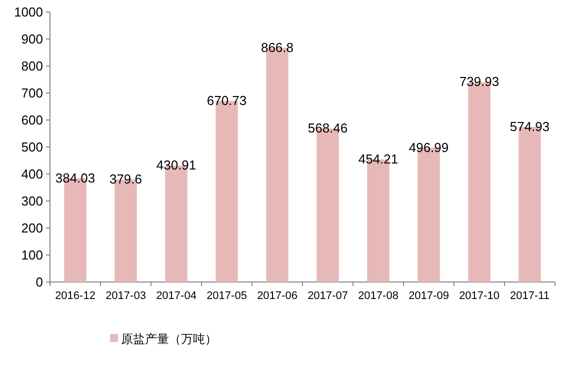 The height and width of the screenshot is (366, 567). I want to click on y-tick-label: 400, so click(32, 174).